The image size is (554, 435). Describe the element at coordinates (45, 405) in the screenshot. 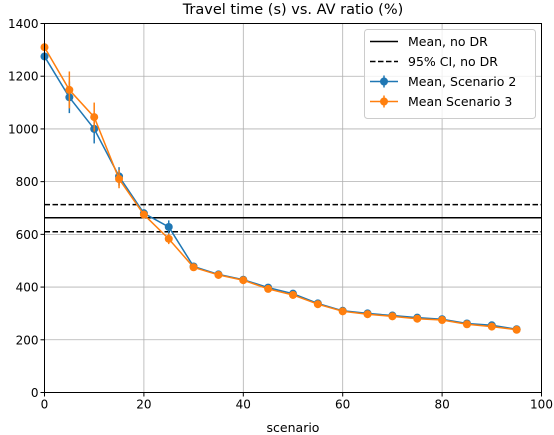

I see `x-tick-label: 0` at that location.